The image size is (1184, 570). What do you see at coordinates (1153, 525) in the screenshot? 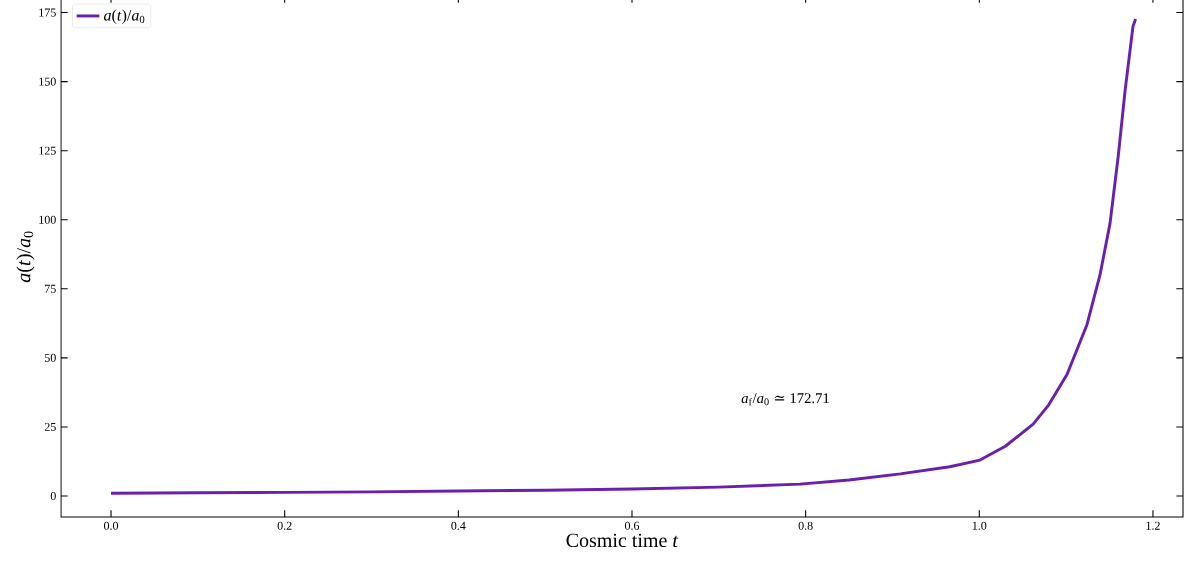
I see `x-tick-label: 1.2` at bounding box center [1153, 525].